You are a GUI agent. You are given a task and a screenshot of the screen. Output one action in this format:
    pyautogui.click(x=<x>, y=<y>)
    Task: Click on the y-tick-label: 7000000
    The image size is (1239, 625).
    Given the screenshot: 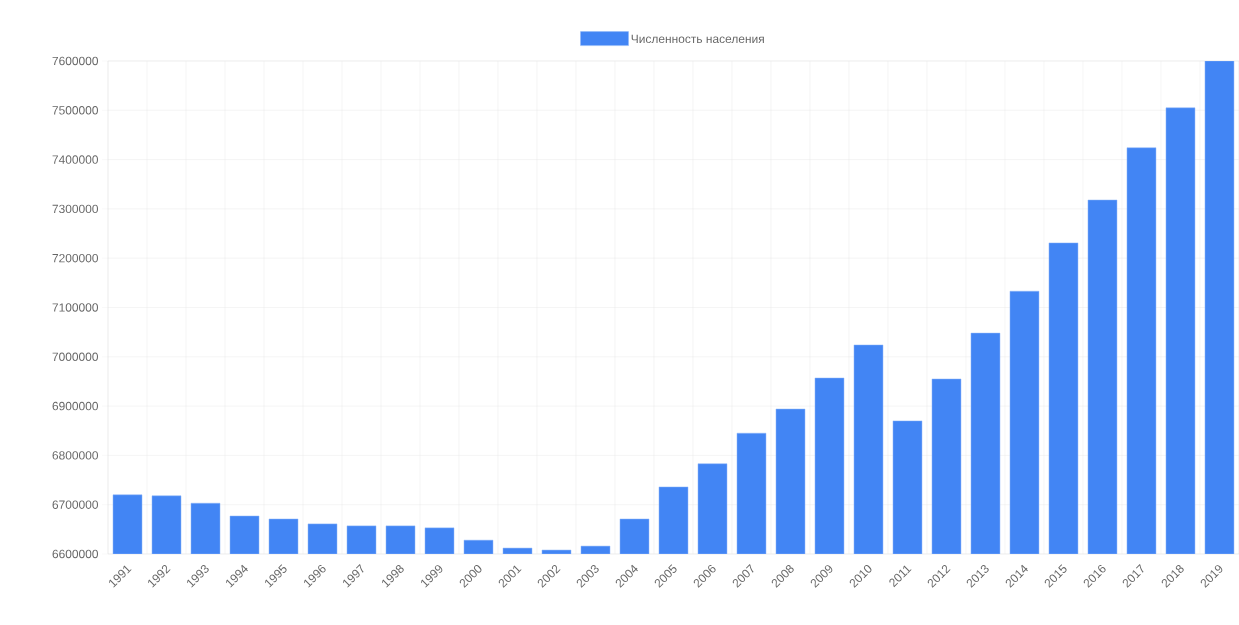 What is the action you would take?
    pyautogui.click(x=75, y=357)
    